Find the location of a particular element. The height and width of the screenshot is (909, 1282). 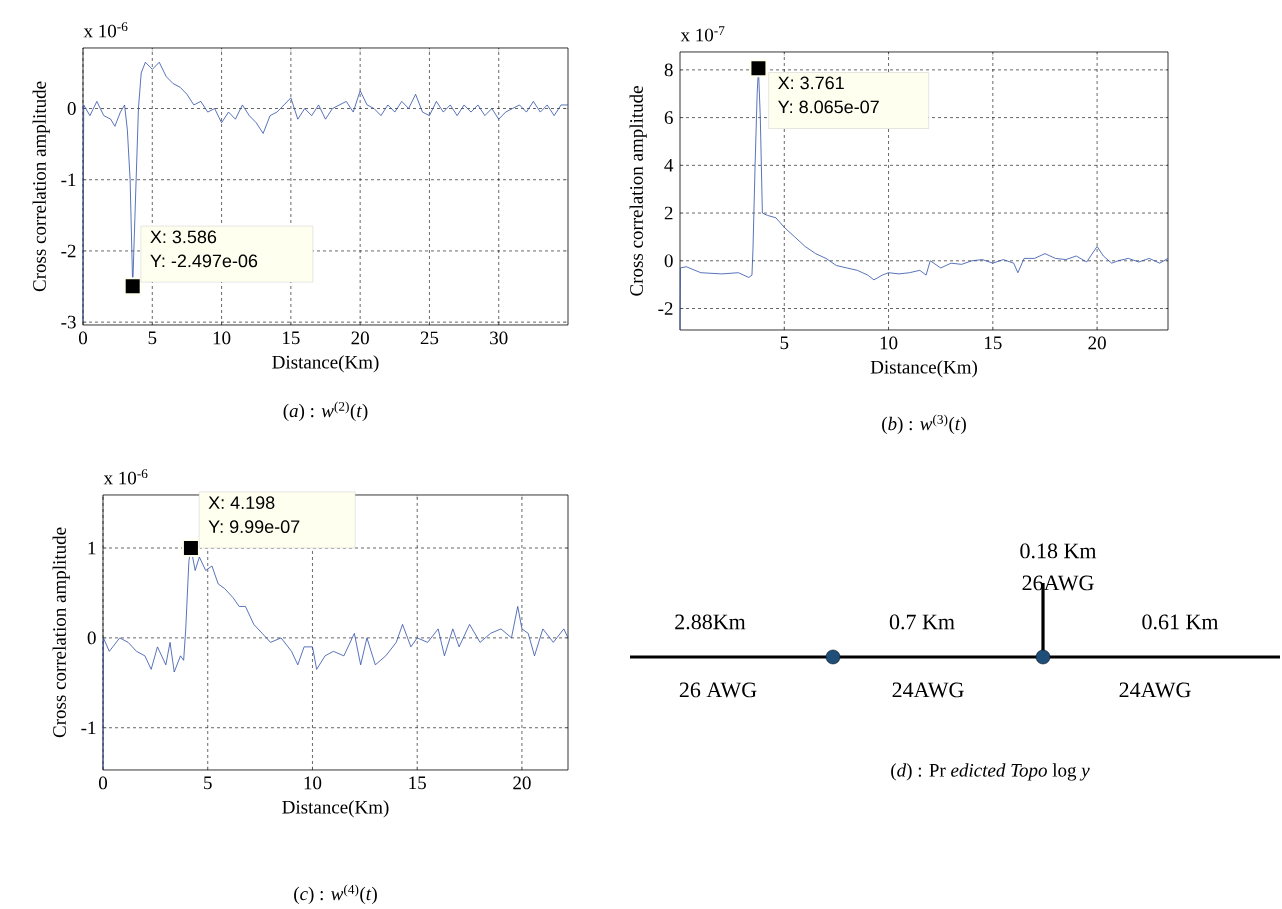

annotation: Y: 9.99e-07 is located at coordinates (254, 527).